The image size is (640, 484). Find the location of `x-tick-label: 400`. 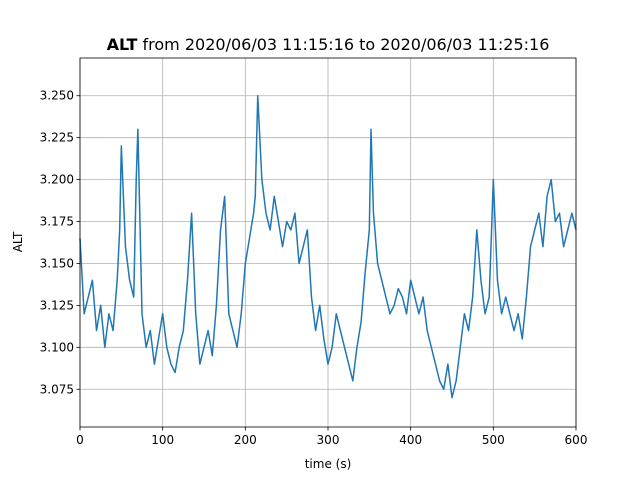

x-tick-label: 400 is located at coordinates (410, 440).